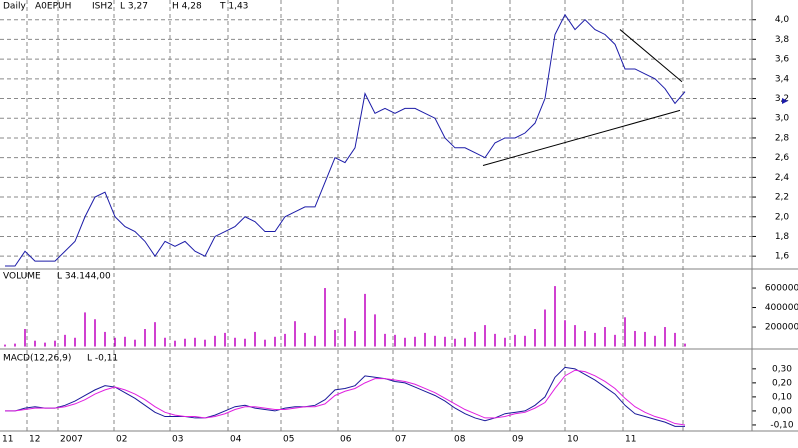 The image size is (798, 448). Describe the element at coordinates (84, 277) in the screenshot. I see `panel-header: L 34.144,00` at that location.